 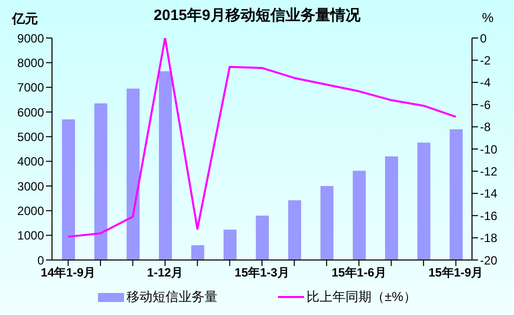 What do you see at coordinates (172, 297) in the screenshot?
I see `legend-label: 移动短信业务量` at bounding box center [172, 297].